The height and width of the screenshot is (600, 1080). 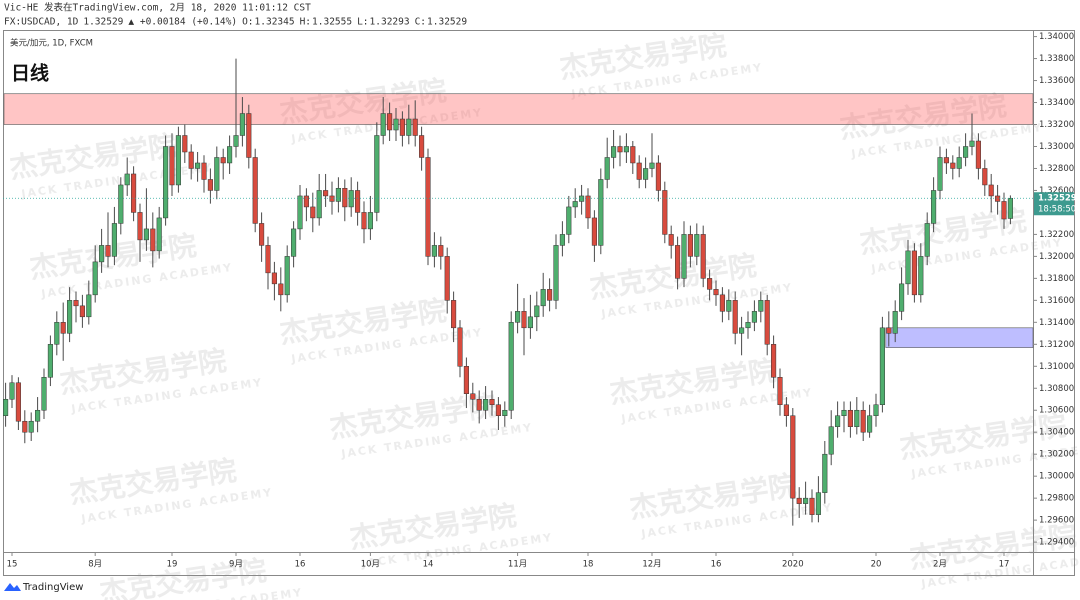 What do you see at coordinates (1056, 59) in the screenshot?
I see `y-tick-label: 1.33800` at bounding box center [1056, 59].